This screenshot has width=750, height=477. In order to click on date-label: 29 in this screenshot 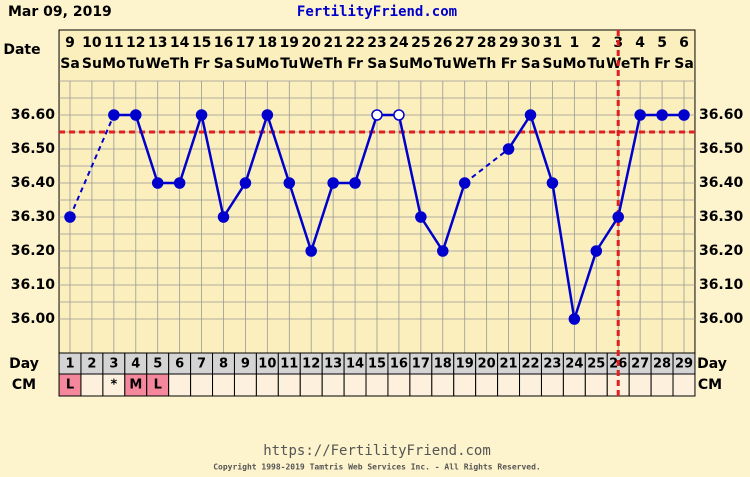, I will do `click(508, 43)`.